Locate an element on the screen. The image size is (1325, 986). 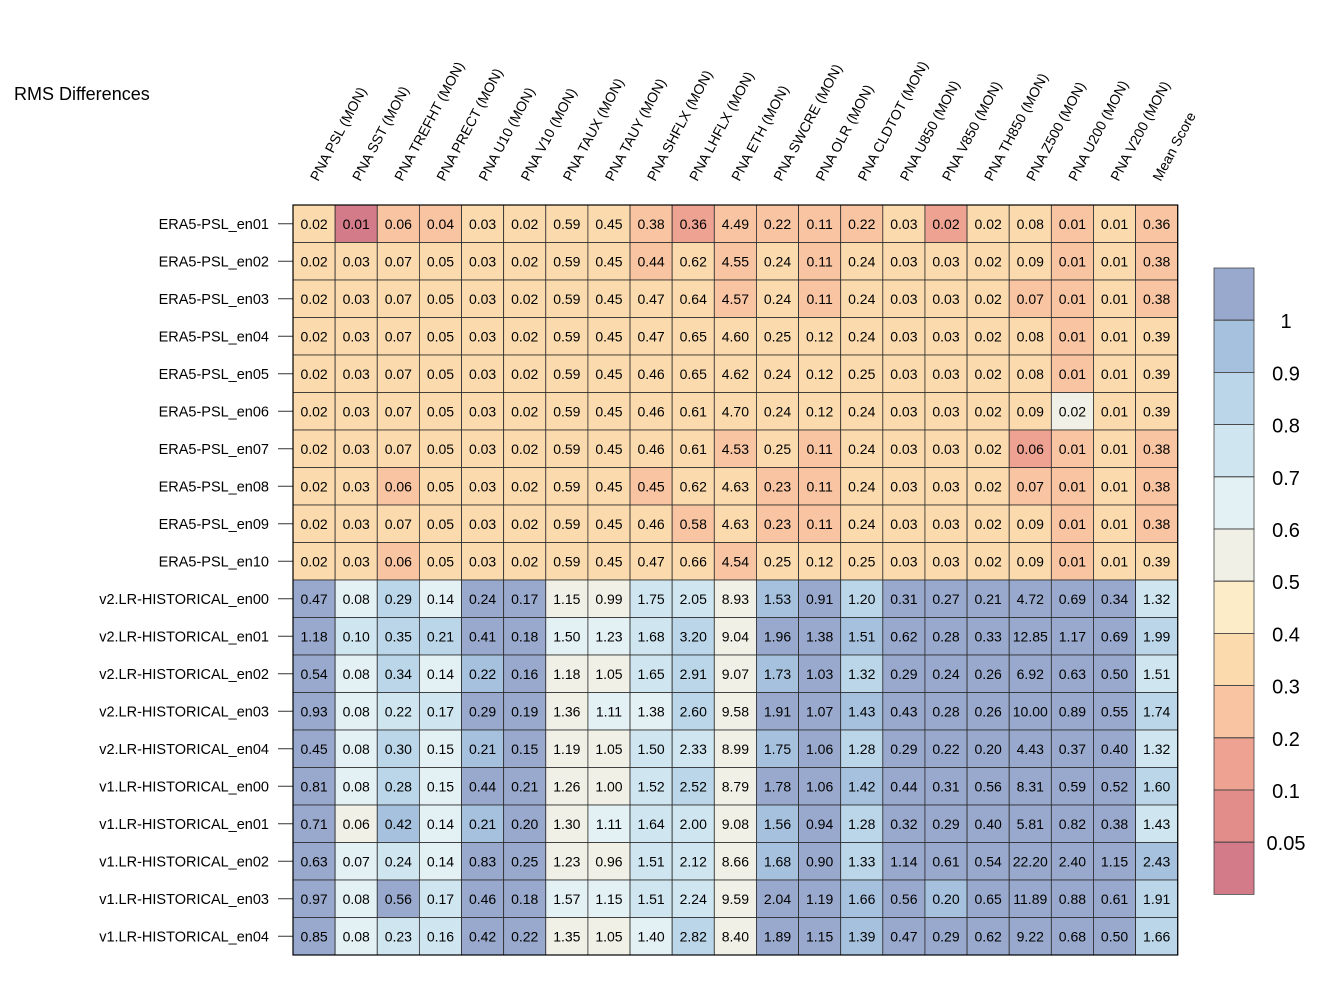
cell-value-label: 8.99 is located at coordinates (735, 749).